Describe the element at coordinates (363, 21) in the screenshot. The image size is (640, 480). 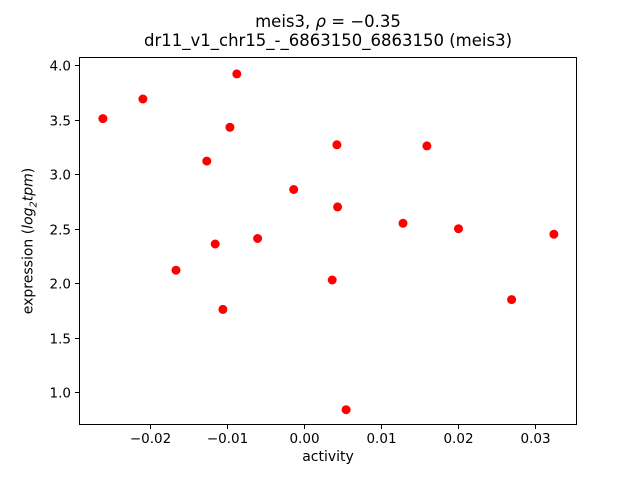
I see `rho-value: = −0.35` at that location.